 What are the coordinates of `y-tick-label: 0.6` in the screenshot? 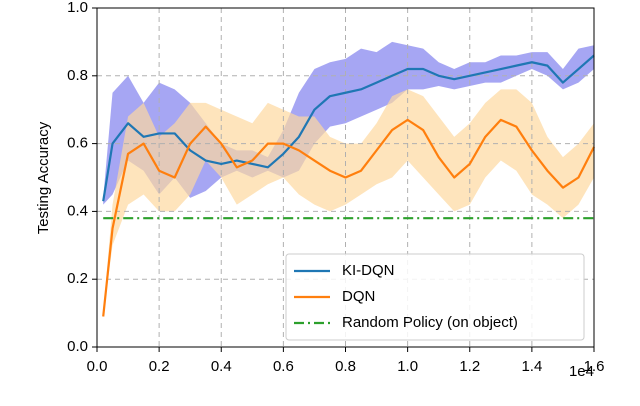 It's located at (77, 143).